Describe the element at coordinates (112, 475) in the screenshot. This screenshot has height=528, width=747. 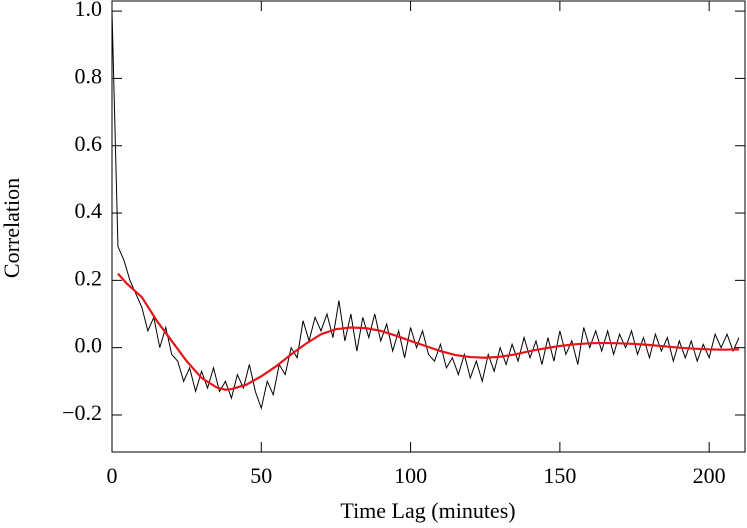
I see `x-tick-label: 0` at that location.